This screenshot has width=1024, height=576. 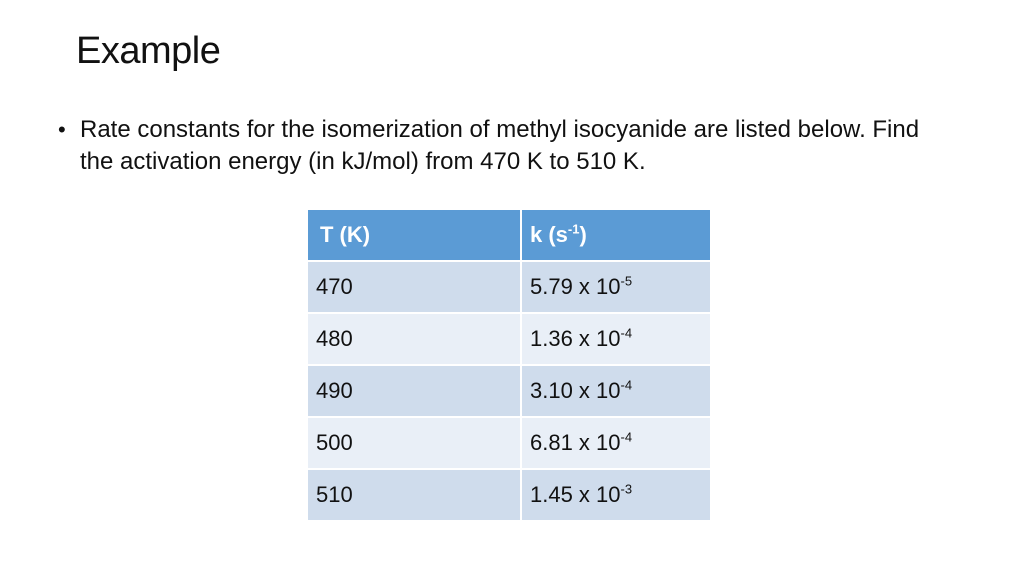 What do you see at coordinates (575, 442) in the screenshot?
I see `cell-rate-base: 6.81 x 10` at bounding box center [575, 442].